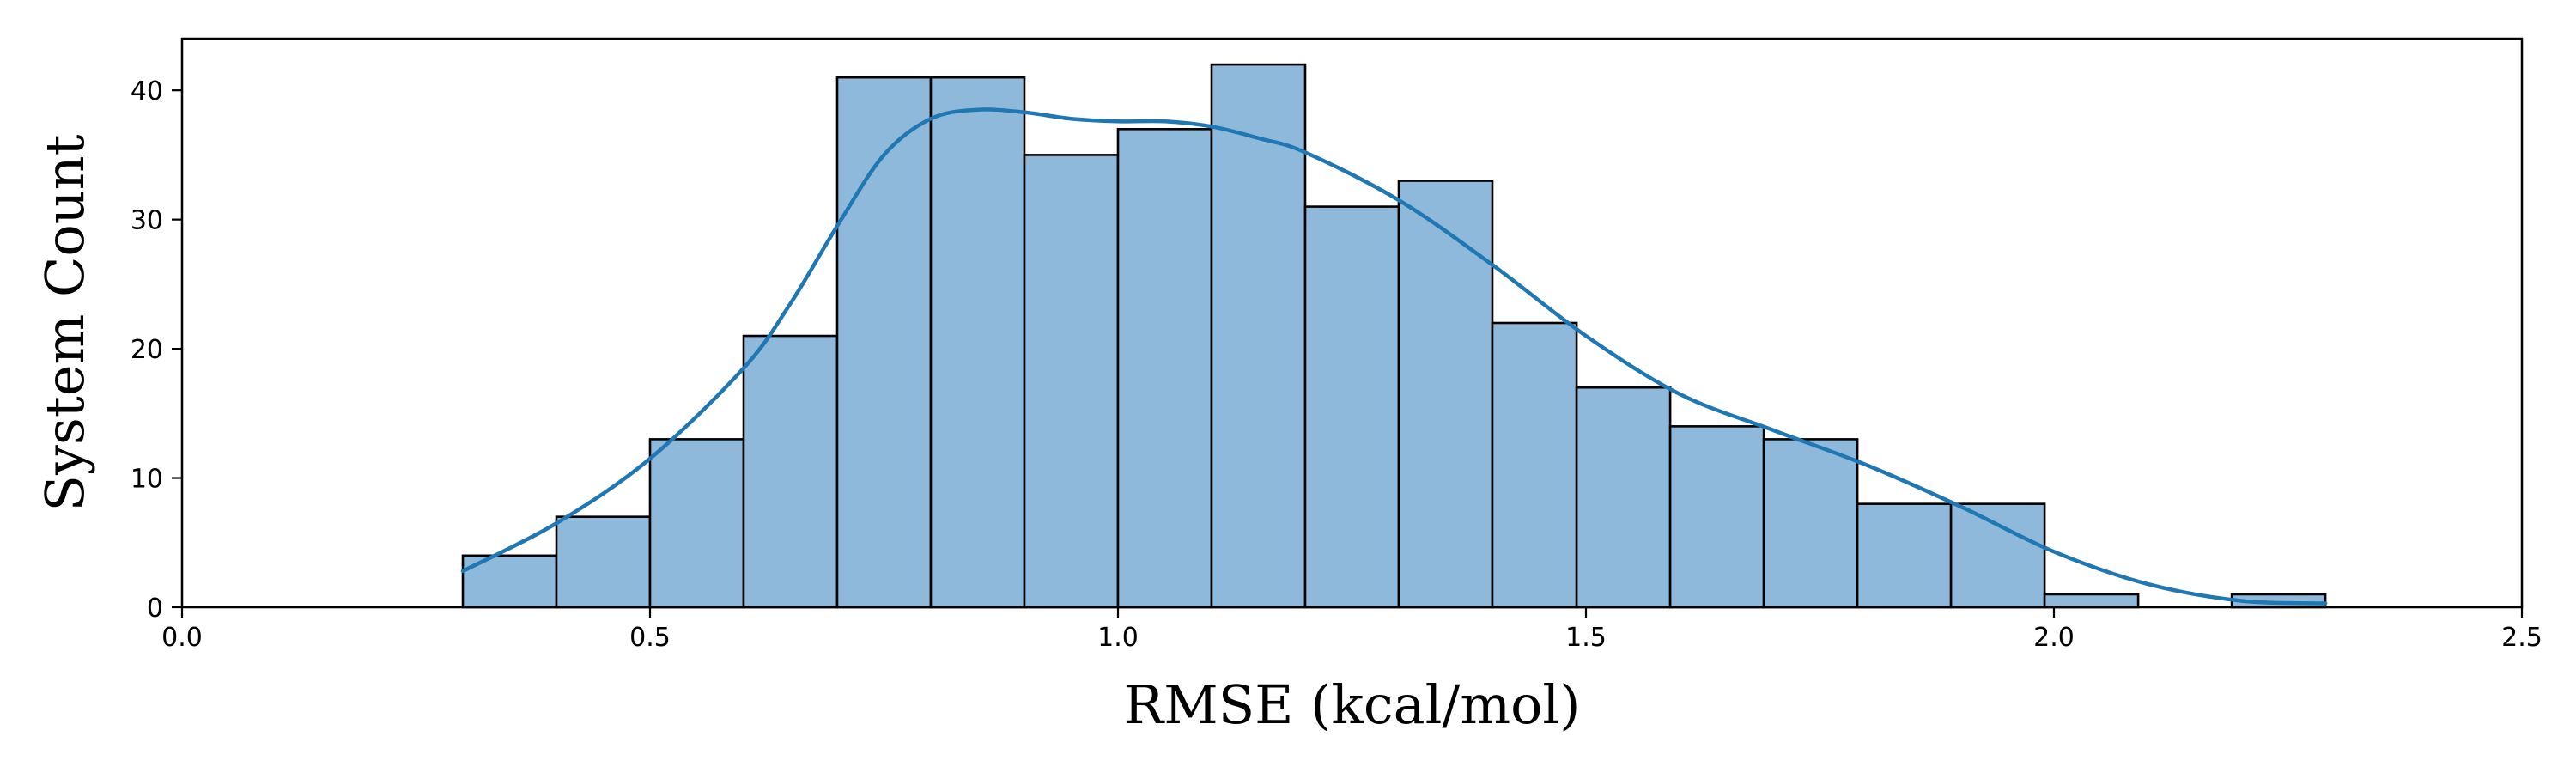  I want to click on y-tick-label: 20, so click(147, 350).